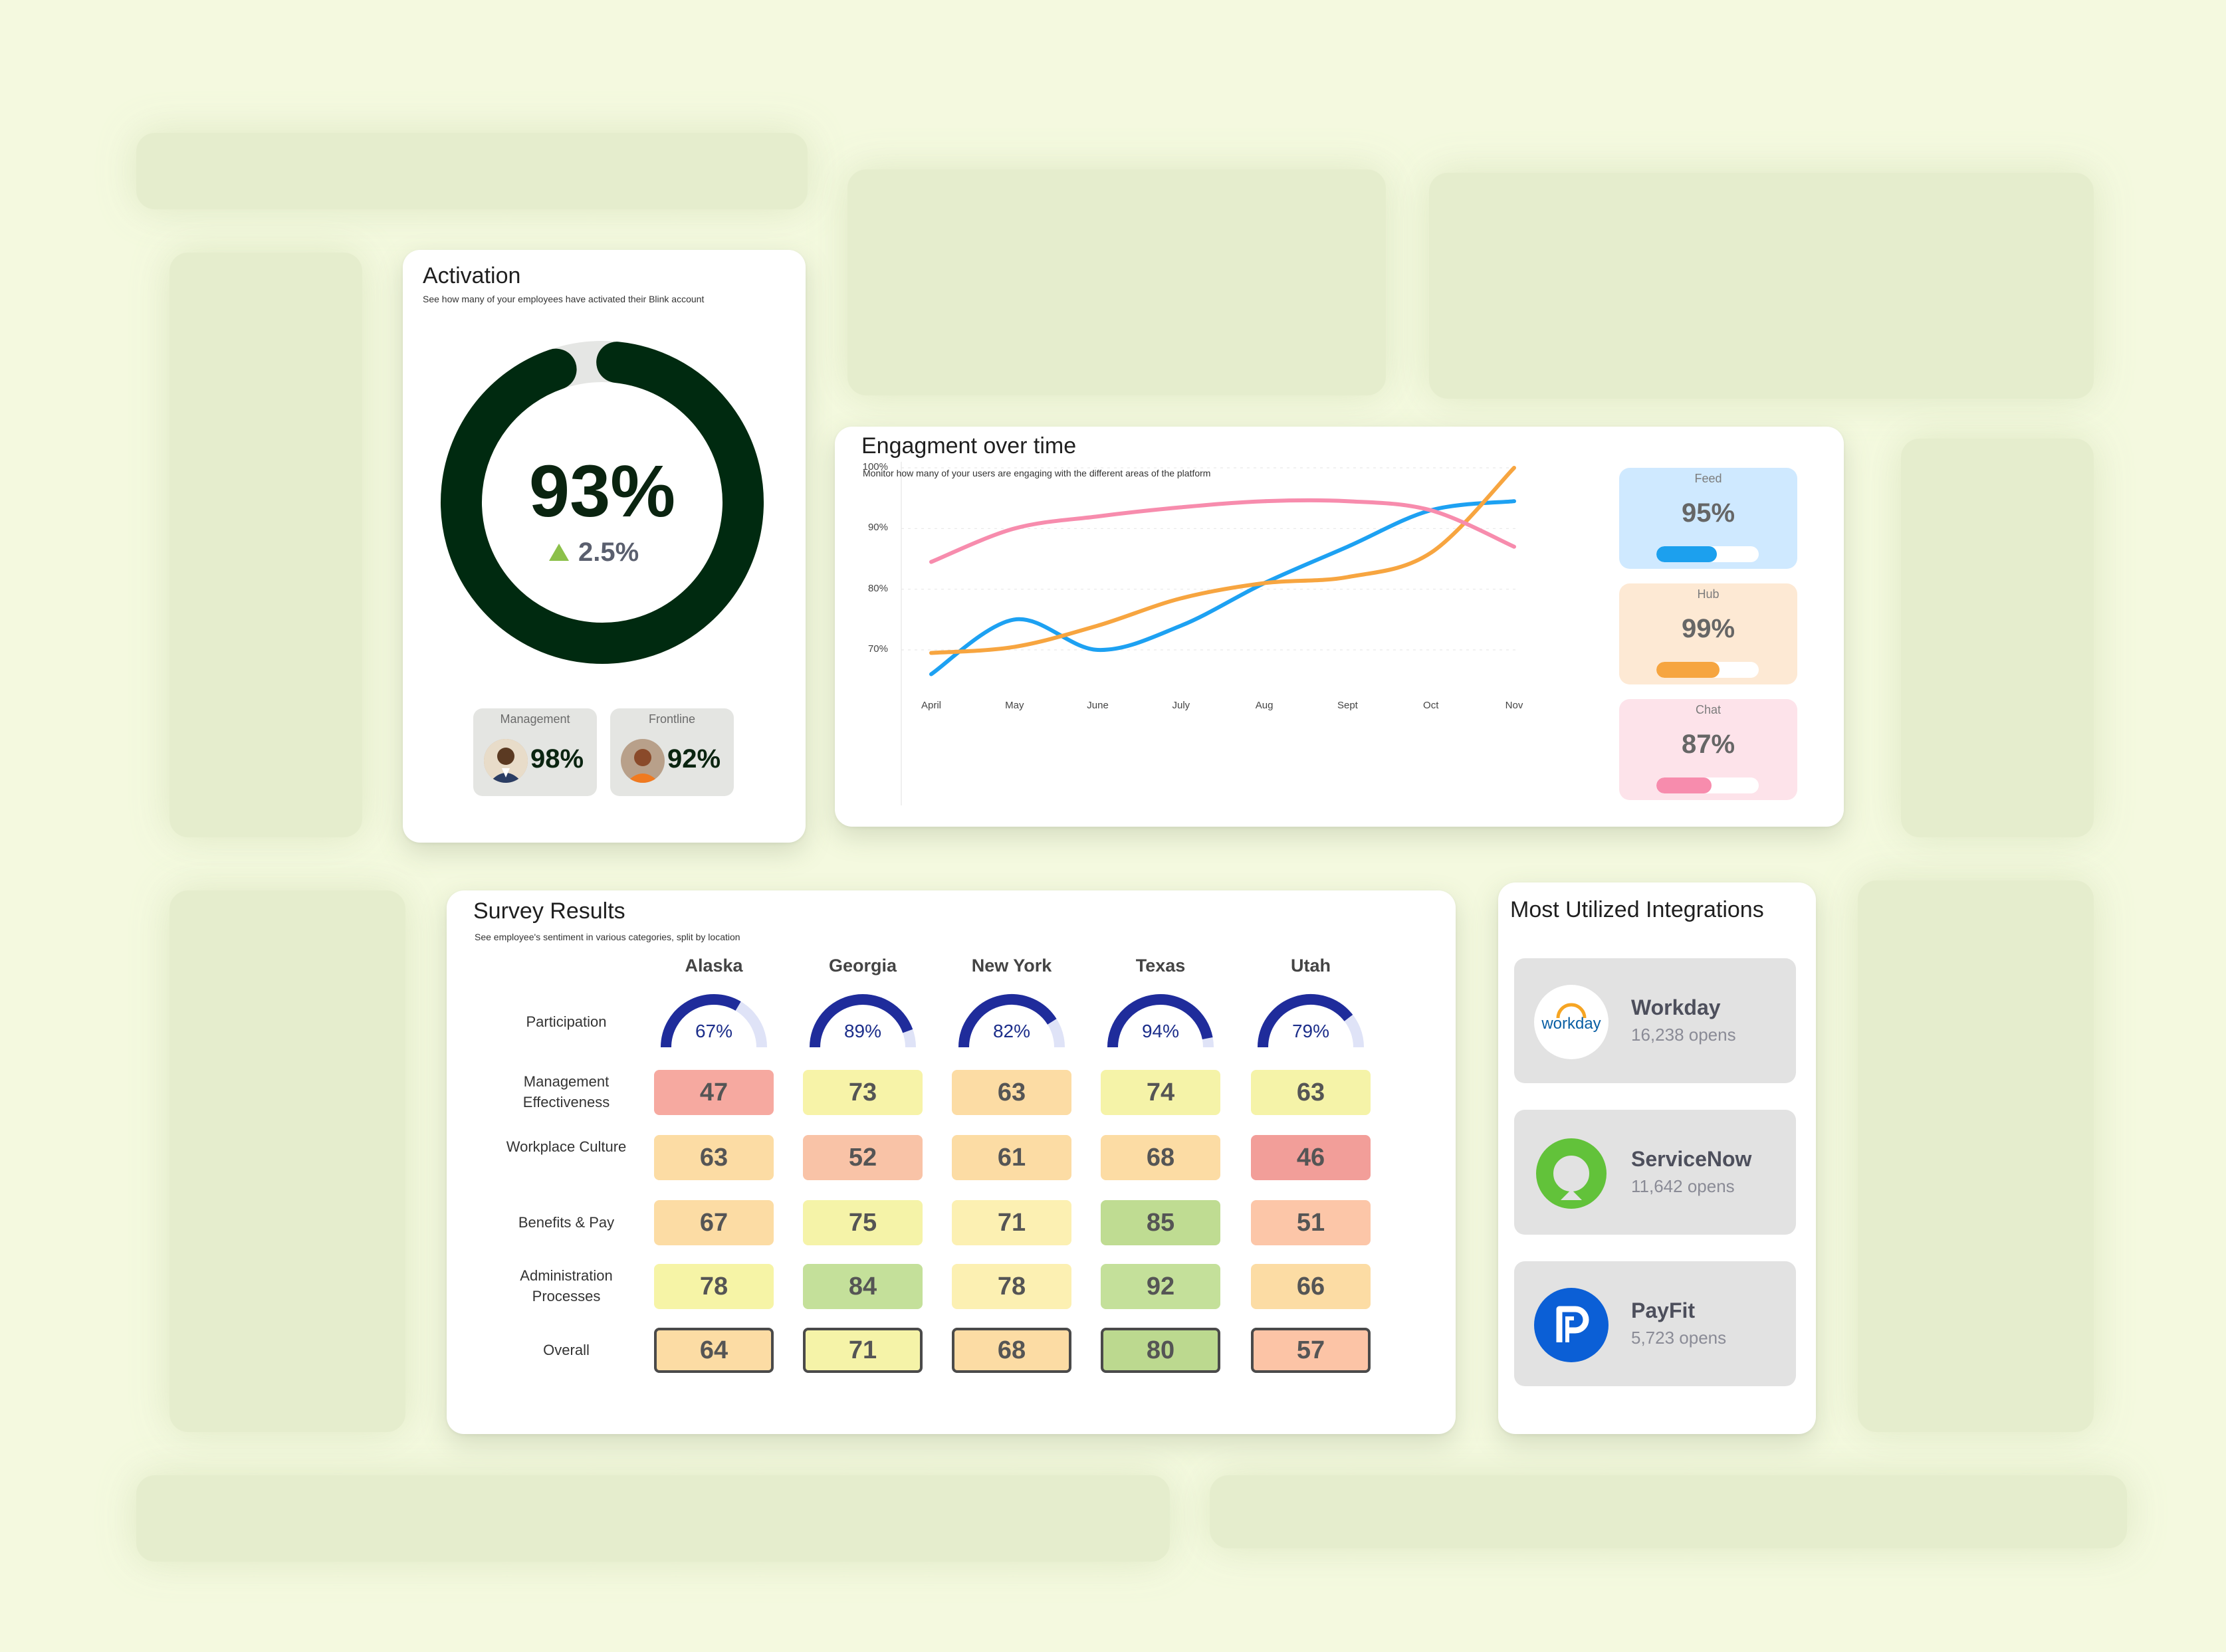 Image resolution: width=2226 pixels, height=1652 pixels. What do you see at coordinates (1098, 705) in the screenshot?
I see `x-tick-label: June` at bounding box center [1098, 705].